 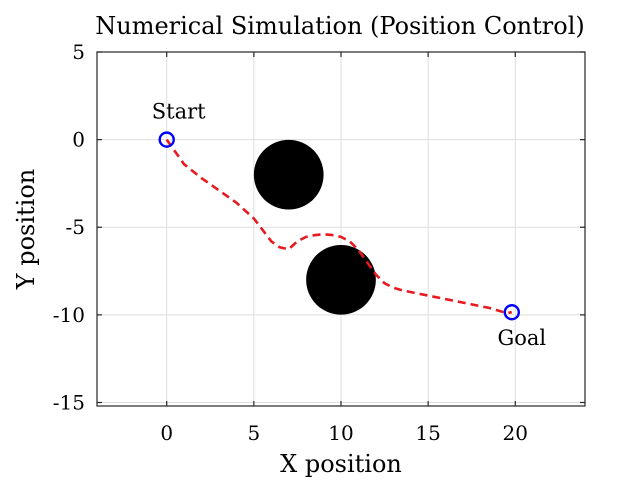 I want to click on start-marker, so click(x=166, y=139).